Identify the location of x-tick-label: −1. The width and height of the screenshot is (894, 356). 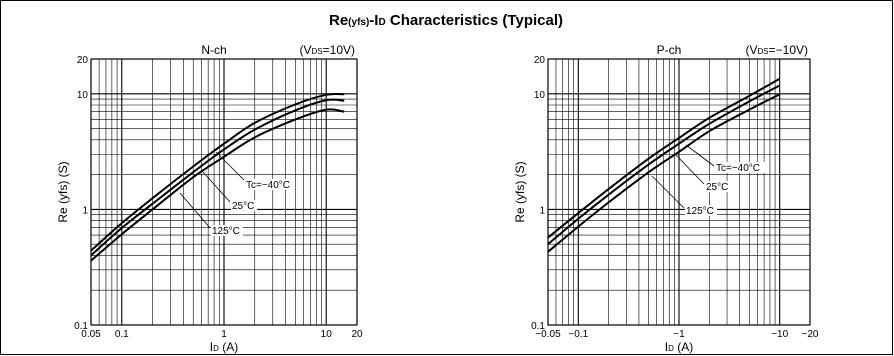
(679, 334).